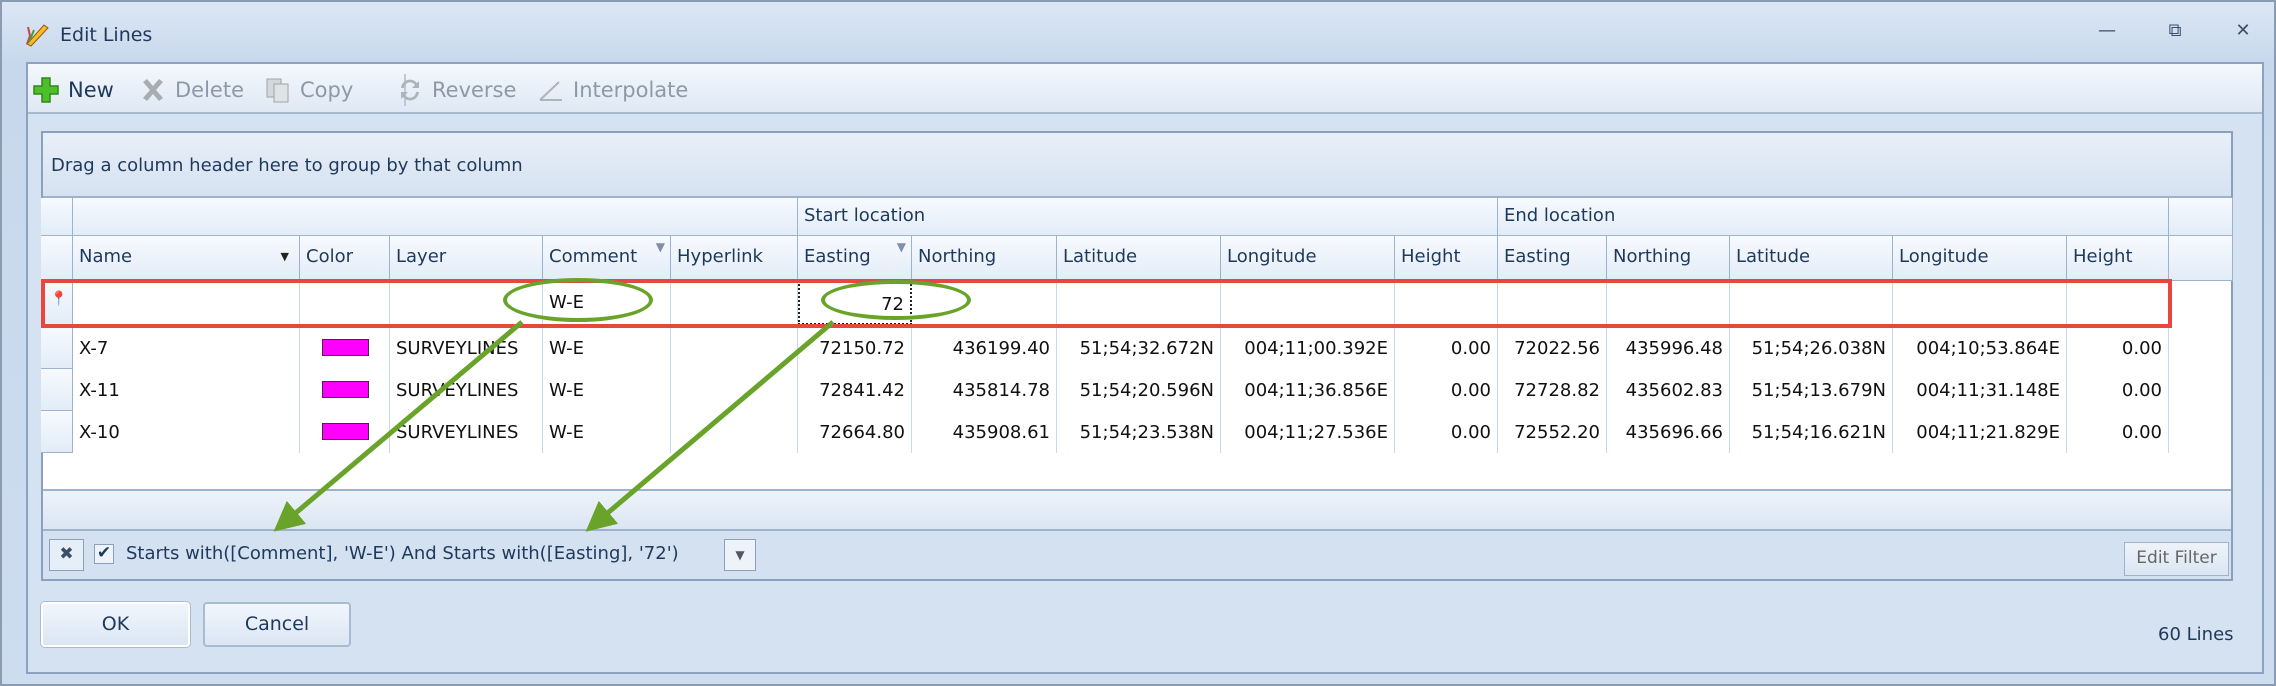 The height and width of the screenshot is (686, 2276). What do you see at coordinates (1811, 258) in the screenshot?
I see `column-header-latitude-end: Latitude` at bounding box center [1811, 258].